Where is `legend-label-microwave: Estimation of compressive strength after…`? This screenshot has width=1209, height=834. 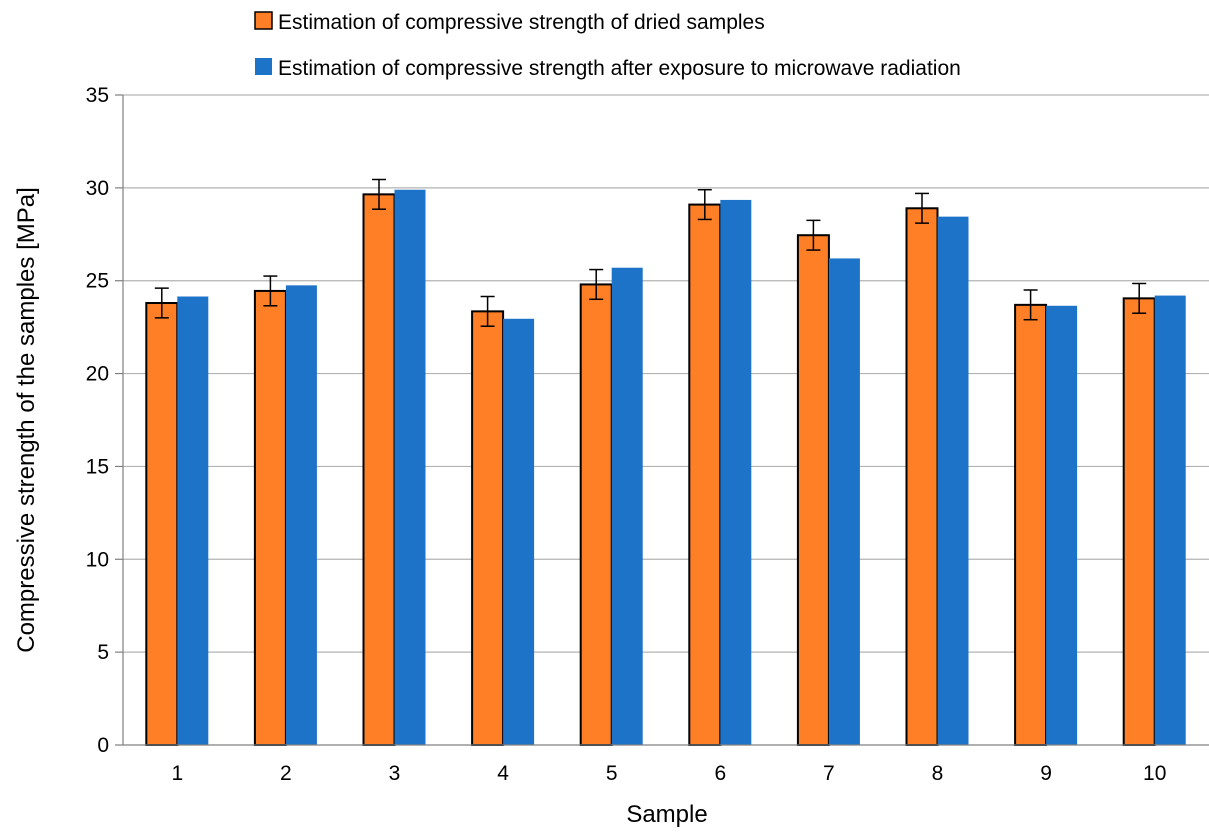
legend-label-microwave: Estimation of compressive strength after… is located at coordinates (619, 68).